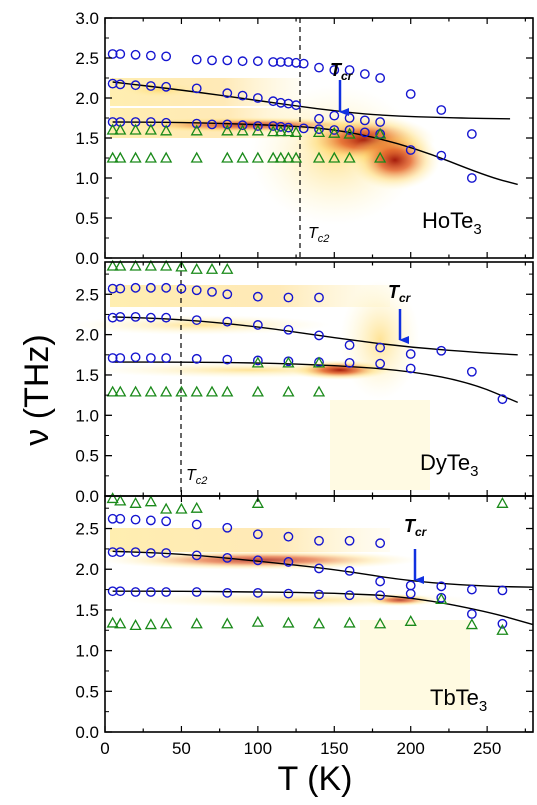 Image resolution: width=537 pixels, height=805 pixels. What do you see at coordinates (334, 748) in the screenshot?
I see `x-tick-label: 150` at bounding box center [334, 748].